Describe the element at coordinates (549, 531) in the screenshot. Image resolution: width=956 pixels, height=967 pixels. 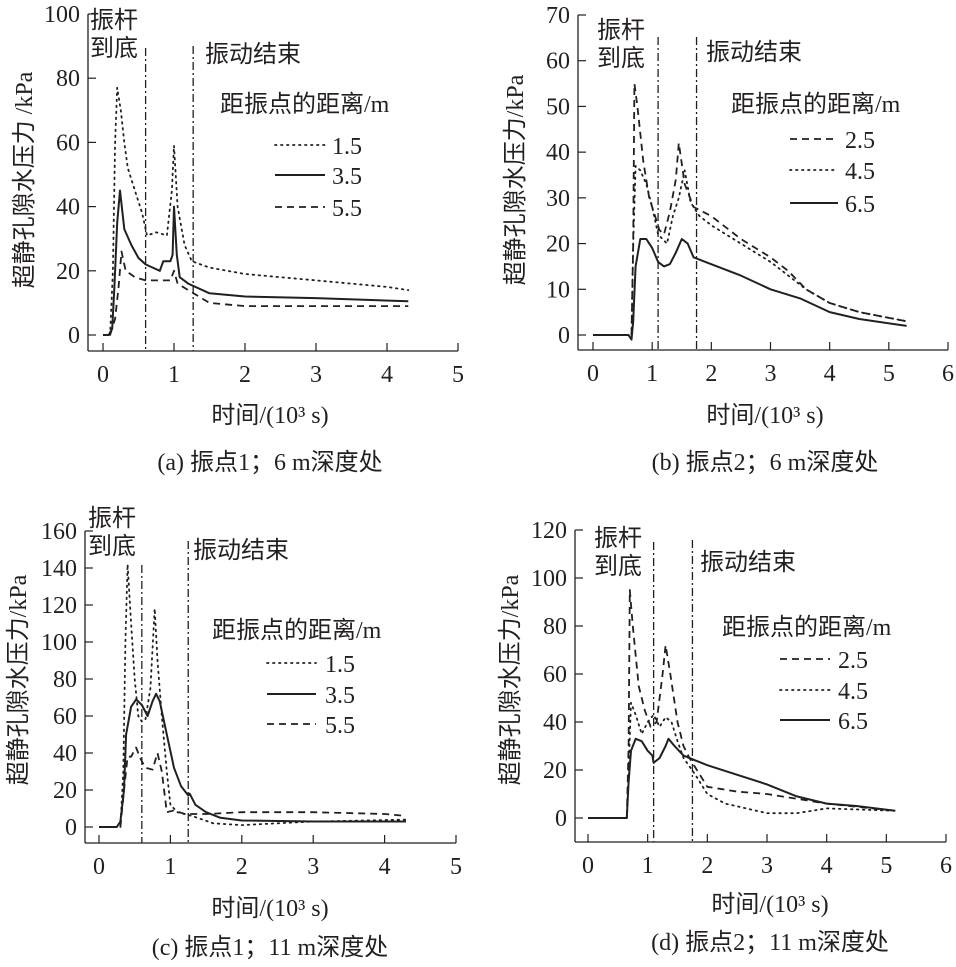
I see `y-tick-label: 120` at that location.